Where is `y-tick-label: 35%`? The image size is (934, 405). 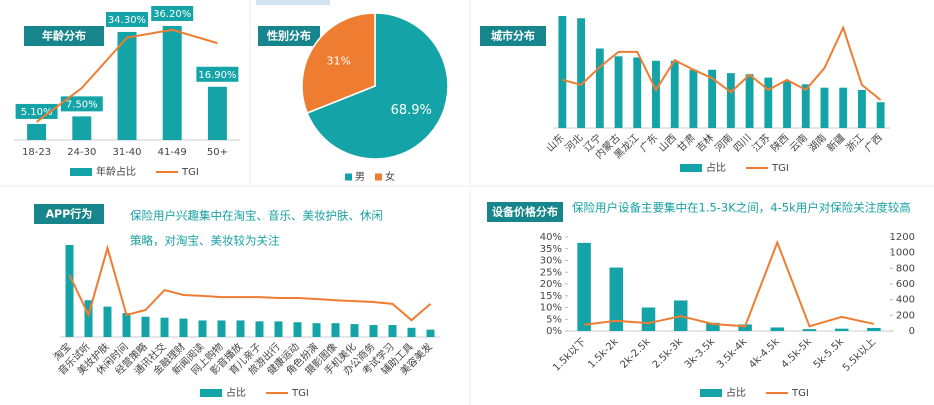
y-tick-label: 35% is located at coordinates (551, 249).